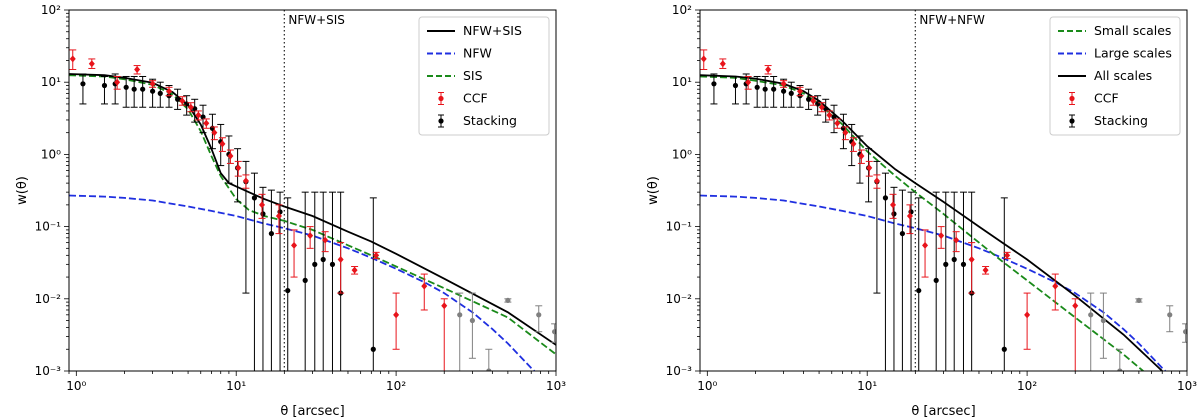 The width and height of the screenshot is (1200, 420). What do you see at coordinates (490, 120) in the screenshot?
I see `legend-label: Stacking` at bounding box center [490, 120].